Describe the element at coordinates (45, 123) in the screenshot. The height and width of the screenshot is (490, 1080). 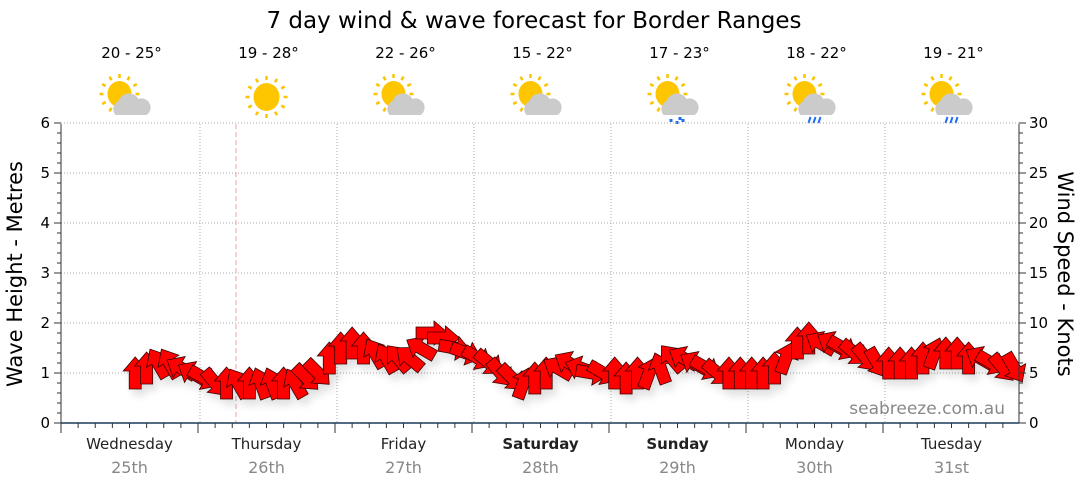
I see `y-left-tick-label: 6` at that location.